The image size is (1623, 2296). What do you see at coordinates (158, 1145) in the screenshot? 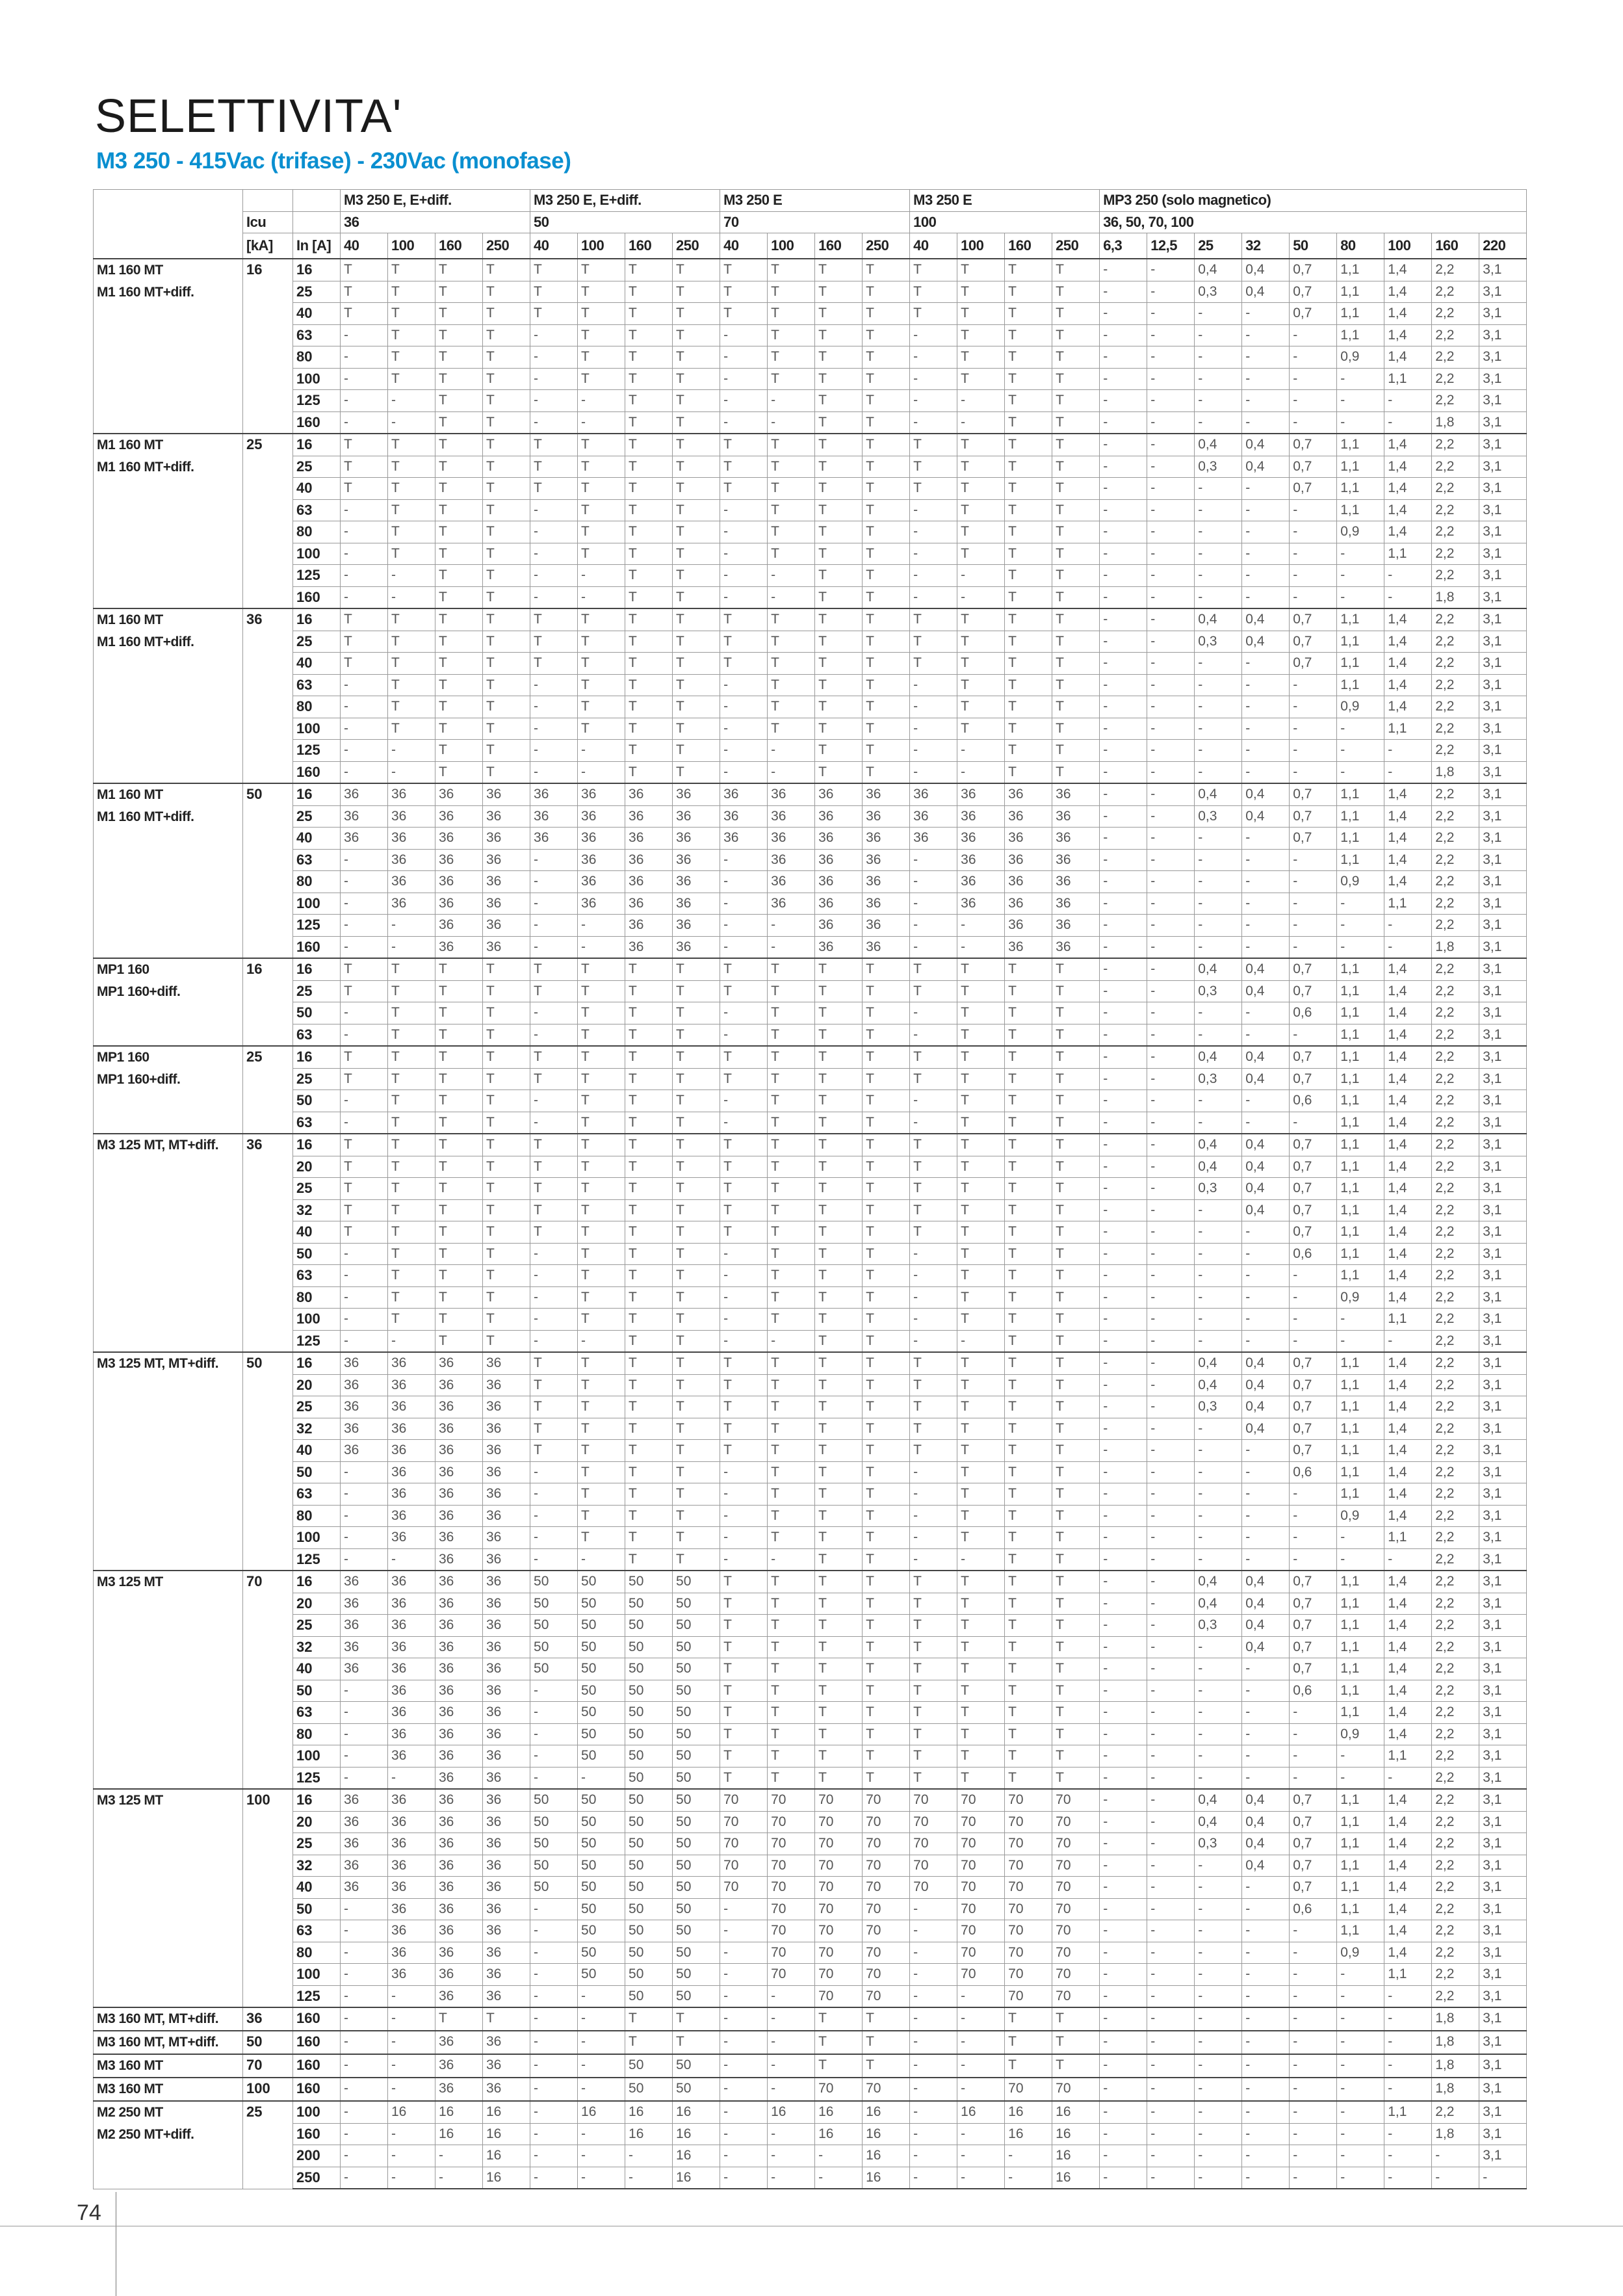
I see `device-name: M3 125 MT, MT+diff.` at bounding box center [158, 1145].